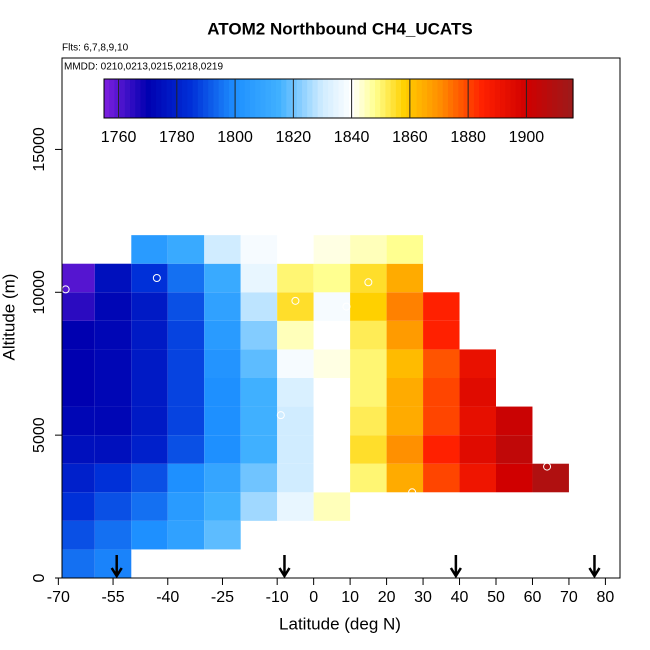 The height and width of the screenshot is (650, 650). What do you see at coordinates (533, 597) in the screenshot?
I see `x-tick-label: 60` at bounding box center [533, 597].